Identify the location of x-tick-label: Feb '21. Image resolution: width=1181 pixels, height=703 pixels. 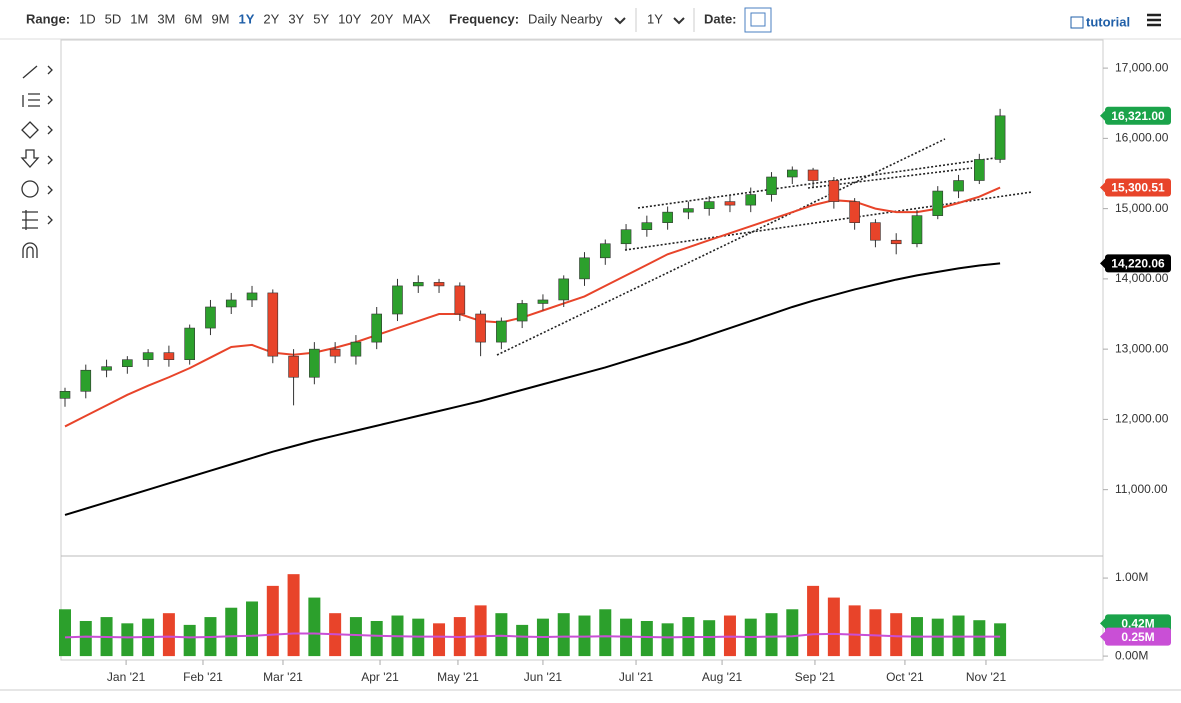
(203, 677).